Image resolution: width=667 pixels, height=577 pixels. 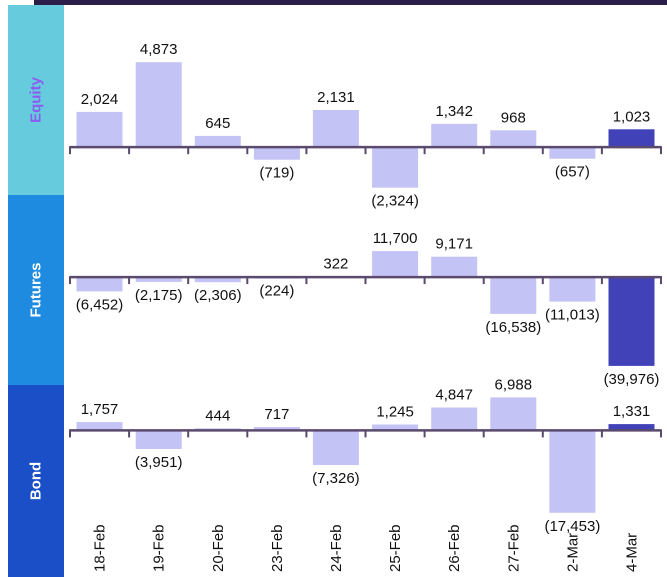 What do you see at coordinates (276, 291) in the screenshot?
I see `futures-value-label: (224)` at bounding box center [276, 291].